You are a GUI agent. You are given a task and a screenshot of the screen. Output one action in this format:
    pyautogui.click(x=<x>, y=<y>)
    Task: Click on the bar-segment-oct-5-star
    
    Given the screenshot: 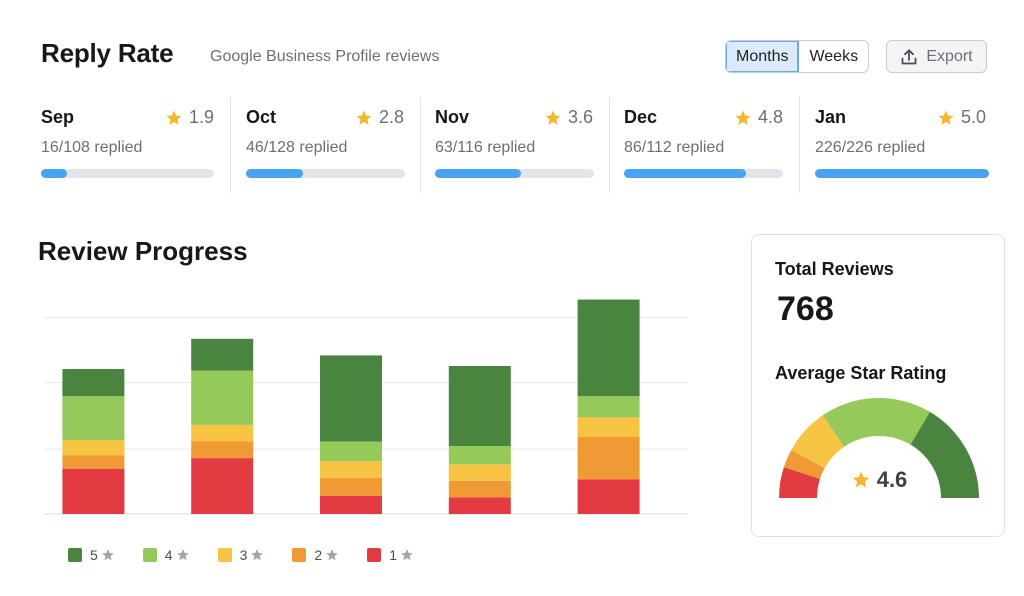 What is the action you would take?
    pyautogui.click(x=222, y=354)
    